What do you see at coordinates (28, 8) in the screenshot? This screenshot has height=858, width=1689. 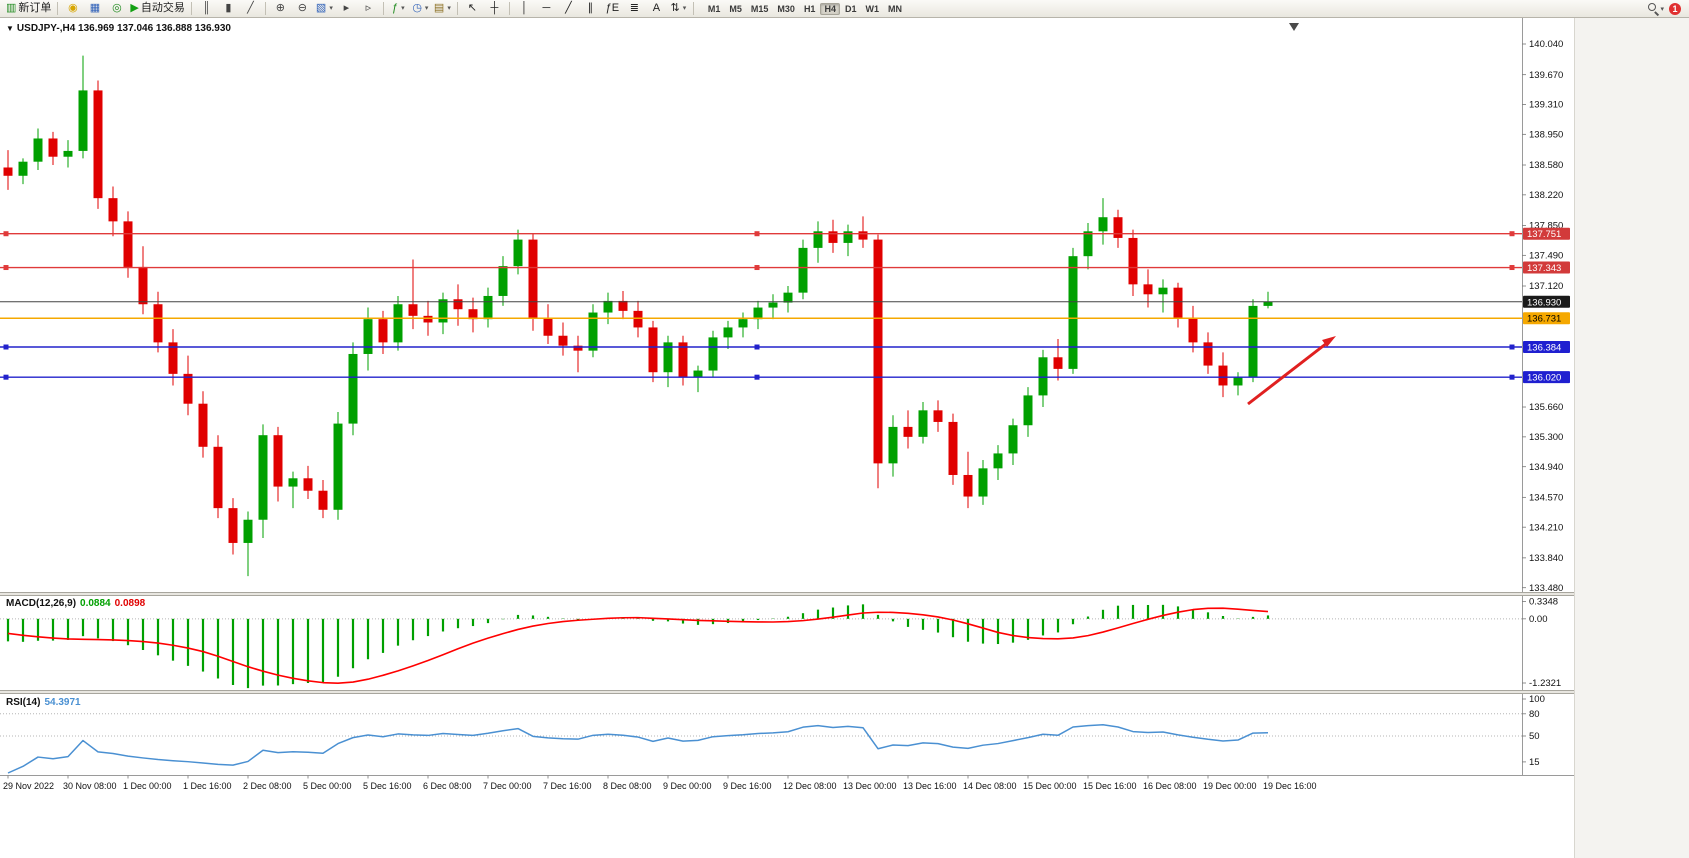 I see `new-order-button: ▥ 新订单` at bounding box center [28, 8].